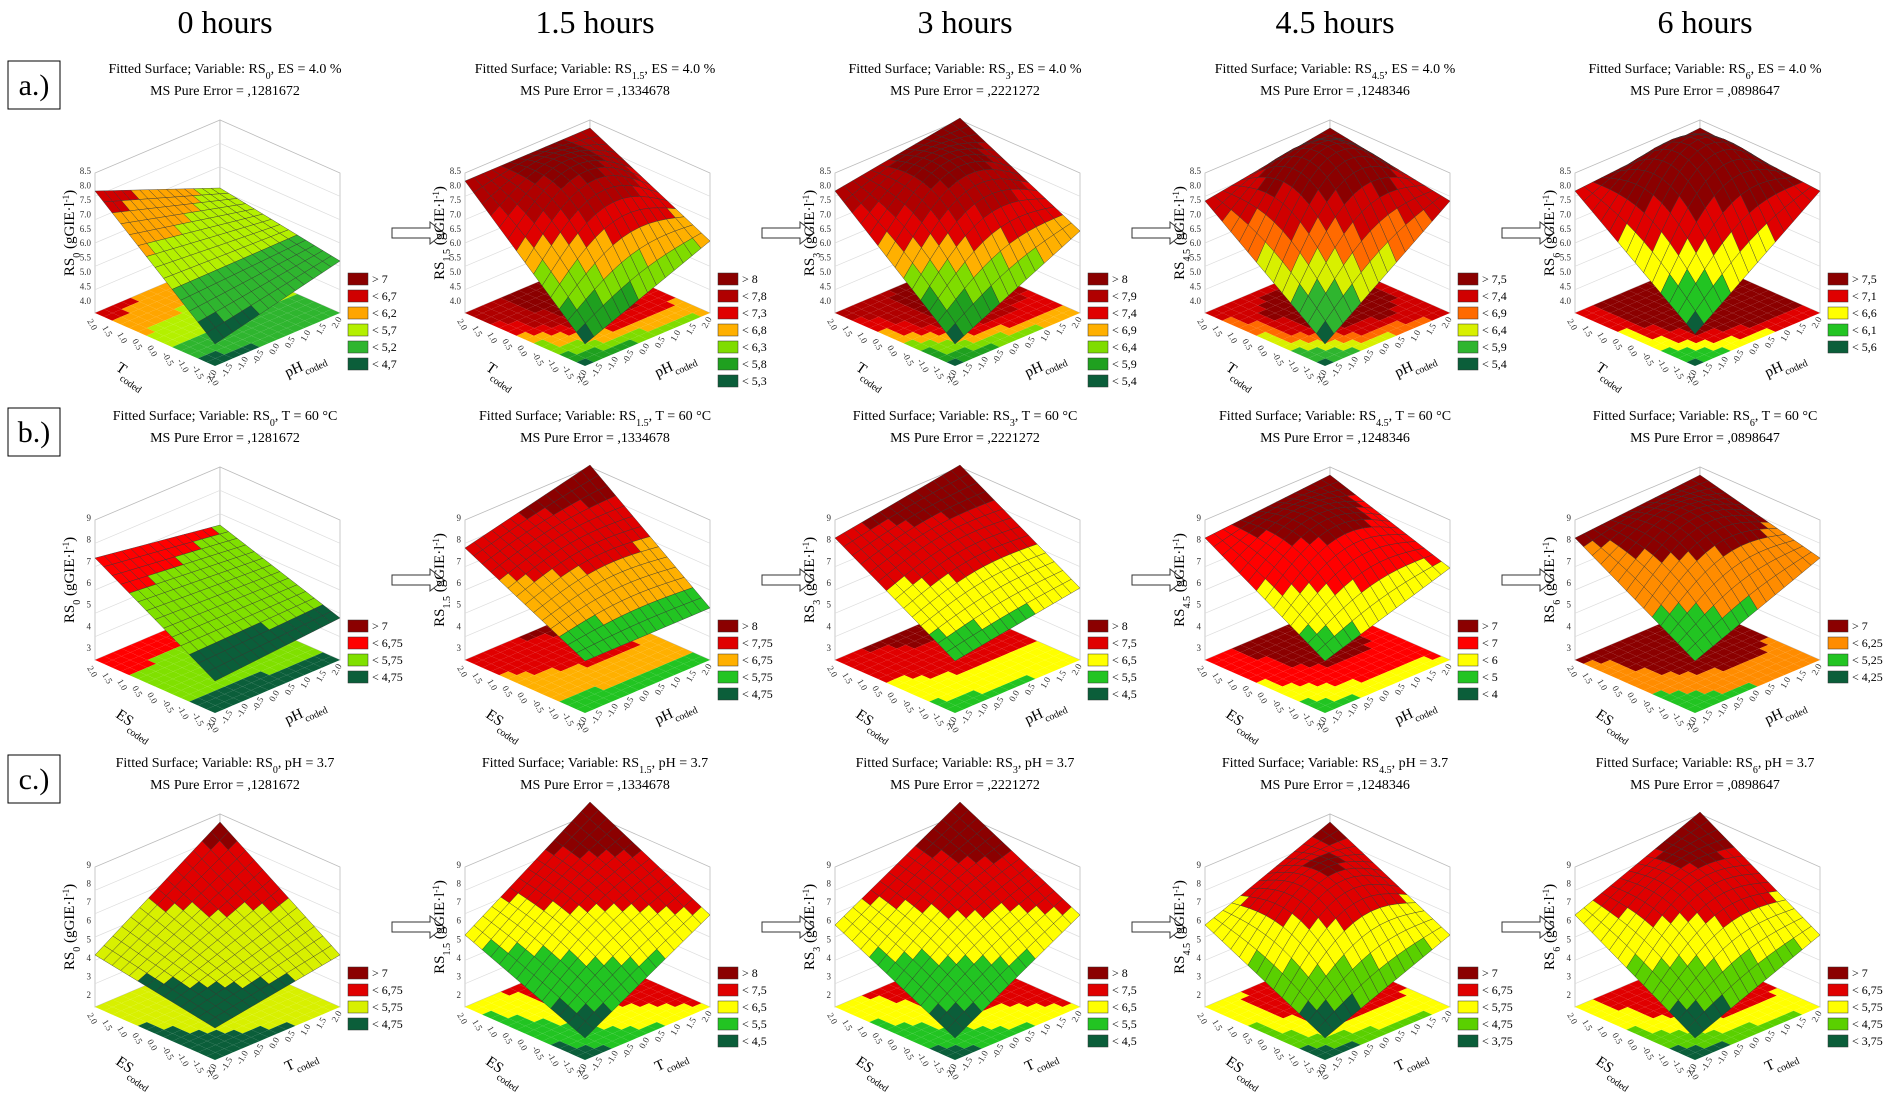 The height and width of the screenshot is (1097, 1902). I want to click on y-tick-label: -1.0, so click(1352, 710).